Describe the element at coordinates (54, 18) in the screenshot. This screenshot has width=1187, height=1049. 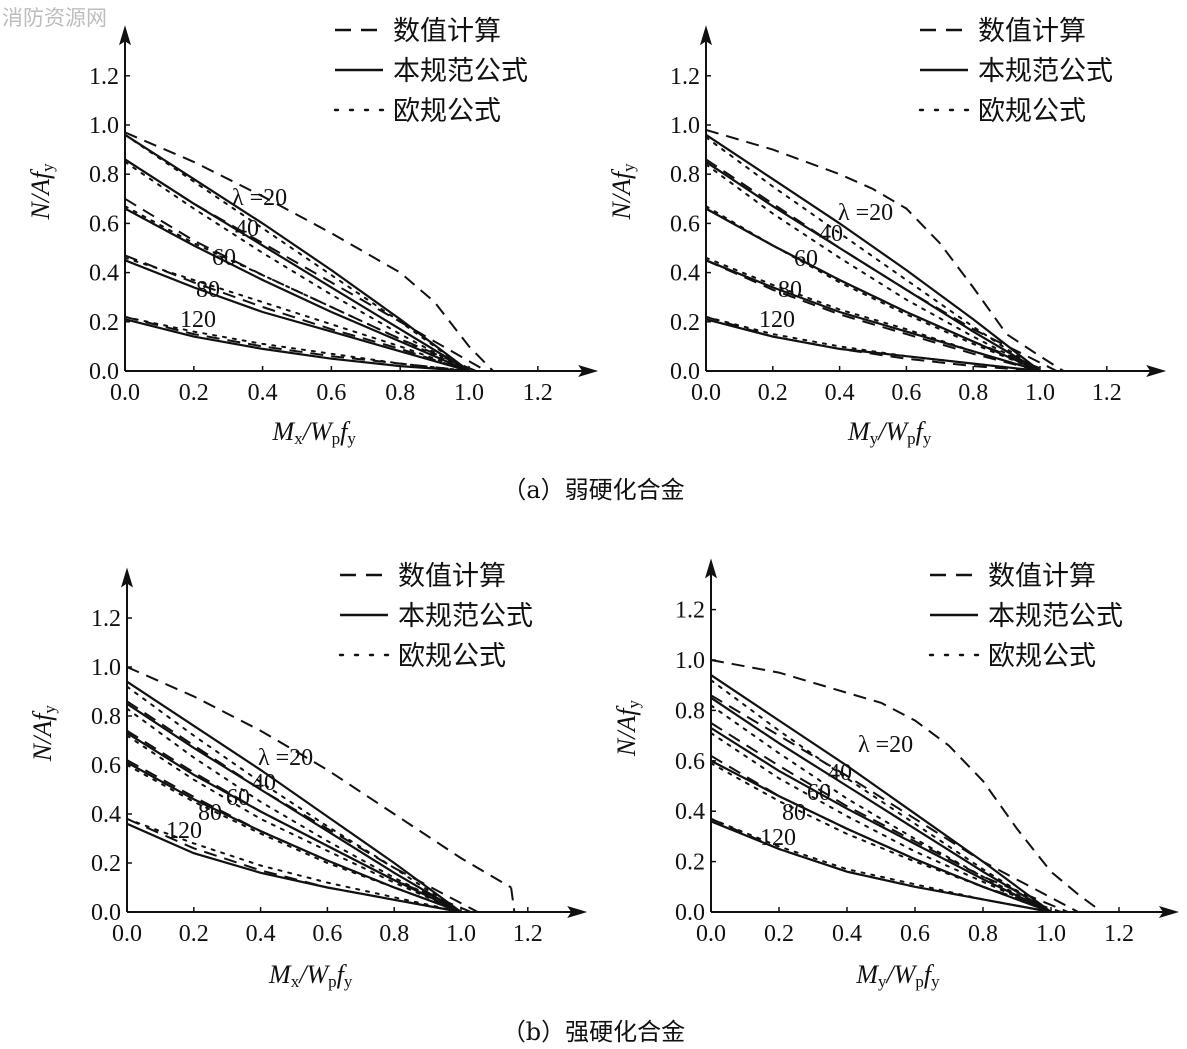
I see `watermark-text: 消防资源网` at that location.